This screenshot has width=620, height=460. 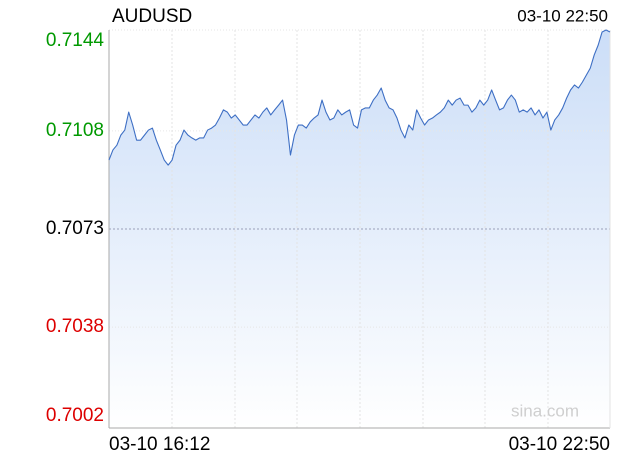 I want to click on y-tick-label: 0.7108, so click(x=75, y=130).